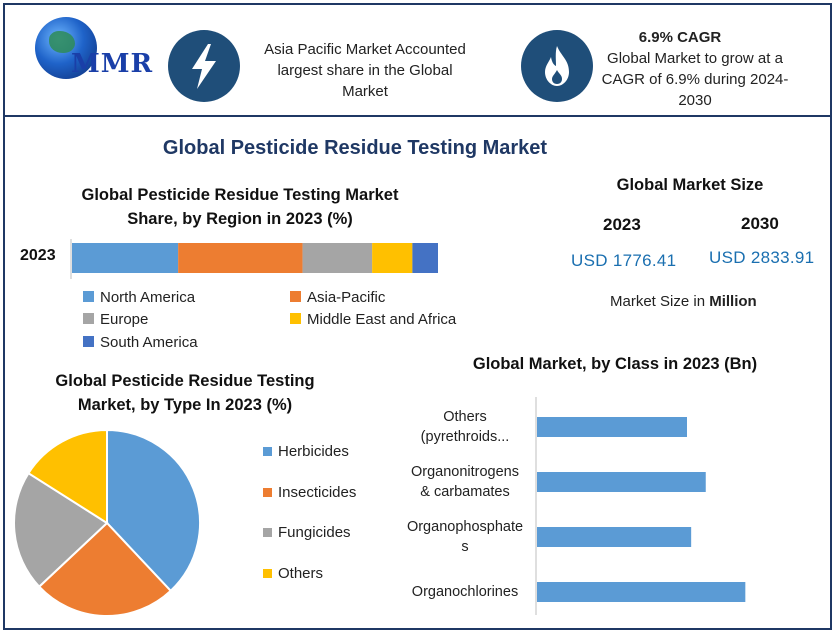  I want to click on region-title-line-1: Global Pesticide Residue Testing Market, so click(240, 195).